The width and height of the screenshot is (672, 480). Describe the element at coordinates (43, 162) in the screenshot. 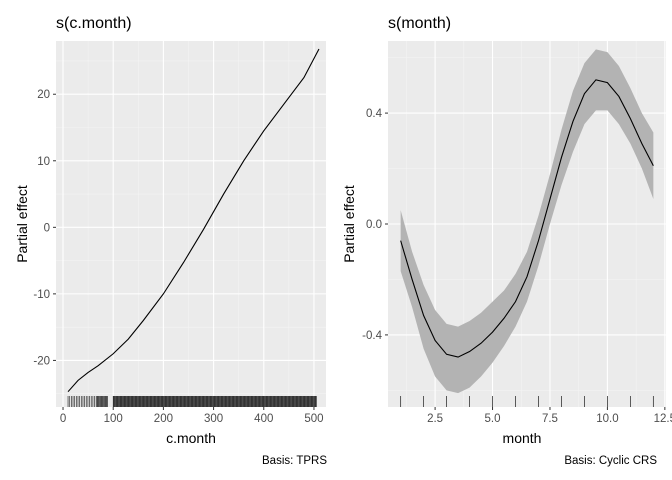

I see `left-y-tick-label: 10` at that location.